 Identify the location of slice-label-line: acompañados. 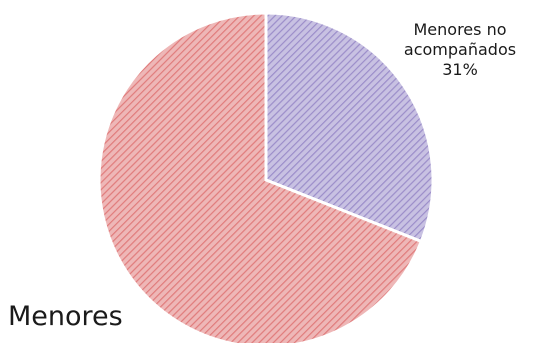
(460, 49).